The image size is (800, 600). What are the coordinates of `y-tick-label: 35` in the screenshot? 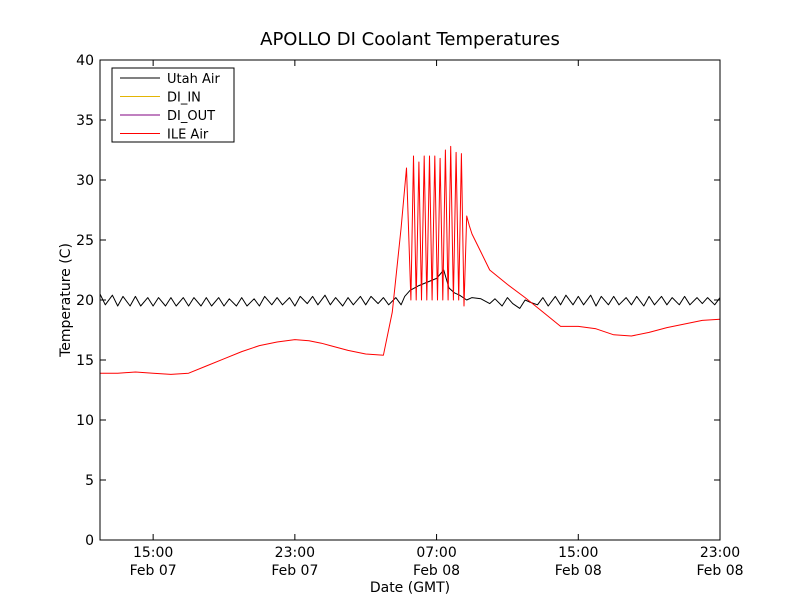 It's located at (85, 121).